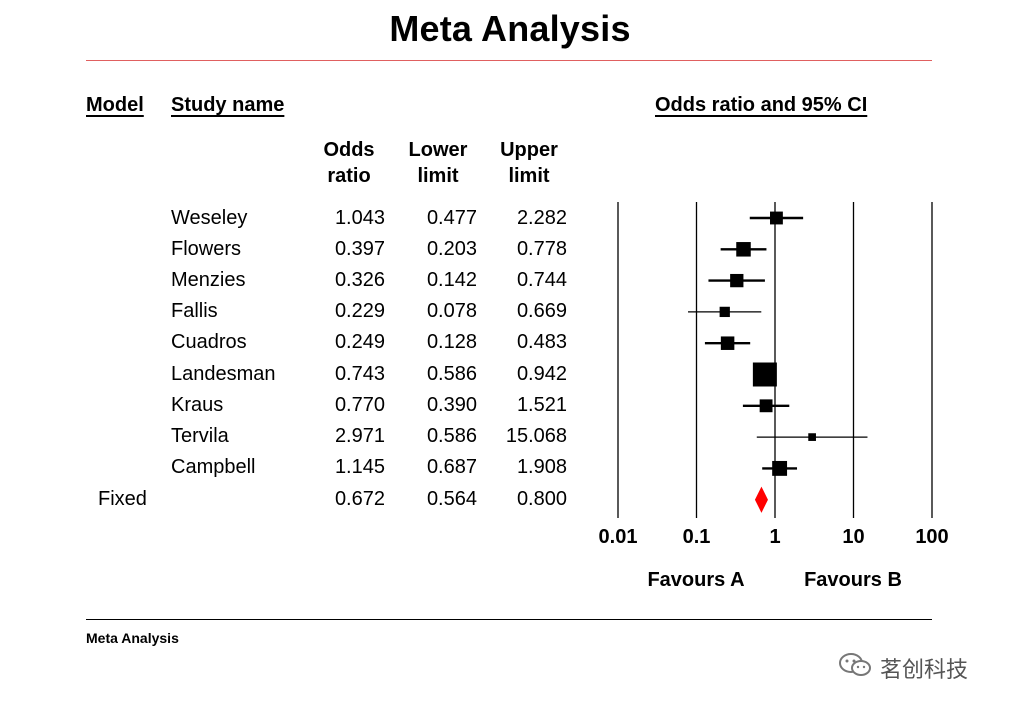 The height and width of the screenshot is (714, 1020). What do you see at coordinates (451, 405) in the screenshot?
I see `lower-limit-cell: 0.390` at bounding box center [451, 405].